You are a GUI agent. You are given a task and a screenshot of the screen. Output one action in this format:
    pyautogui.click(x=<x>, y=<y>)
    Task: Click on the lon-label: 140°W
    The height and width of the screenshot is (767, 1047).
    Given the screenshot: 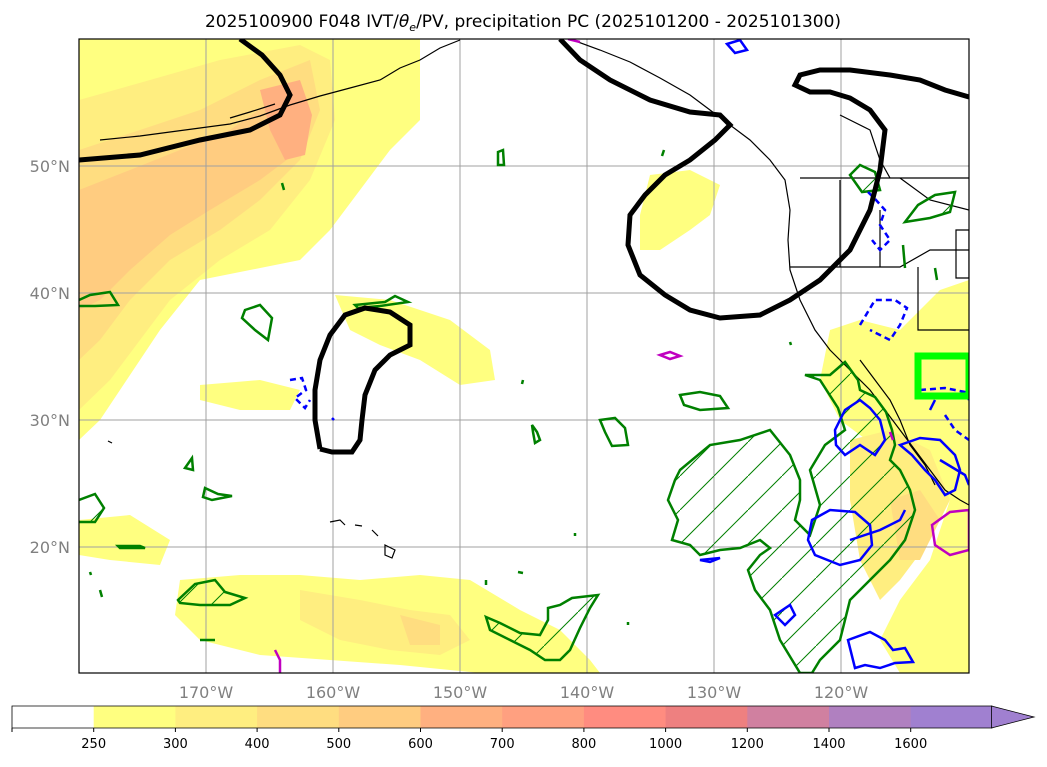 What is the action you would take?
    pyautogui.click(x=587, y=692)
    